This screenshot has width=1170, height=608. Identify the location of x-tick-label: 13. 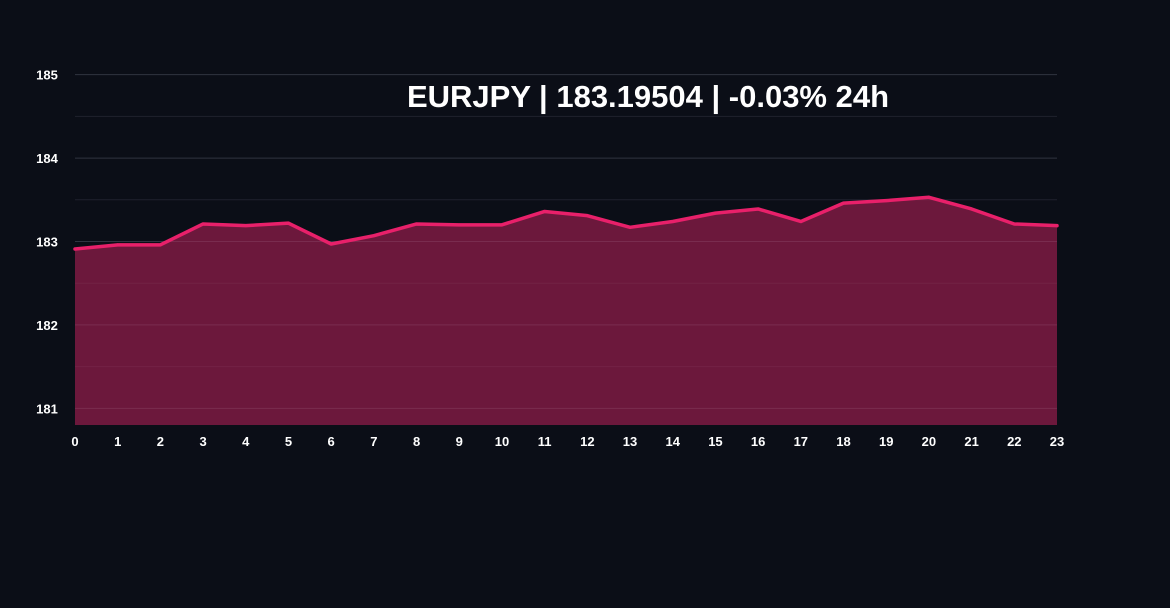
(630, 441).